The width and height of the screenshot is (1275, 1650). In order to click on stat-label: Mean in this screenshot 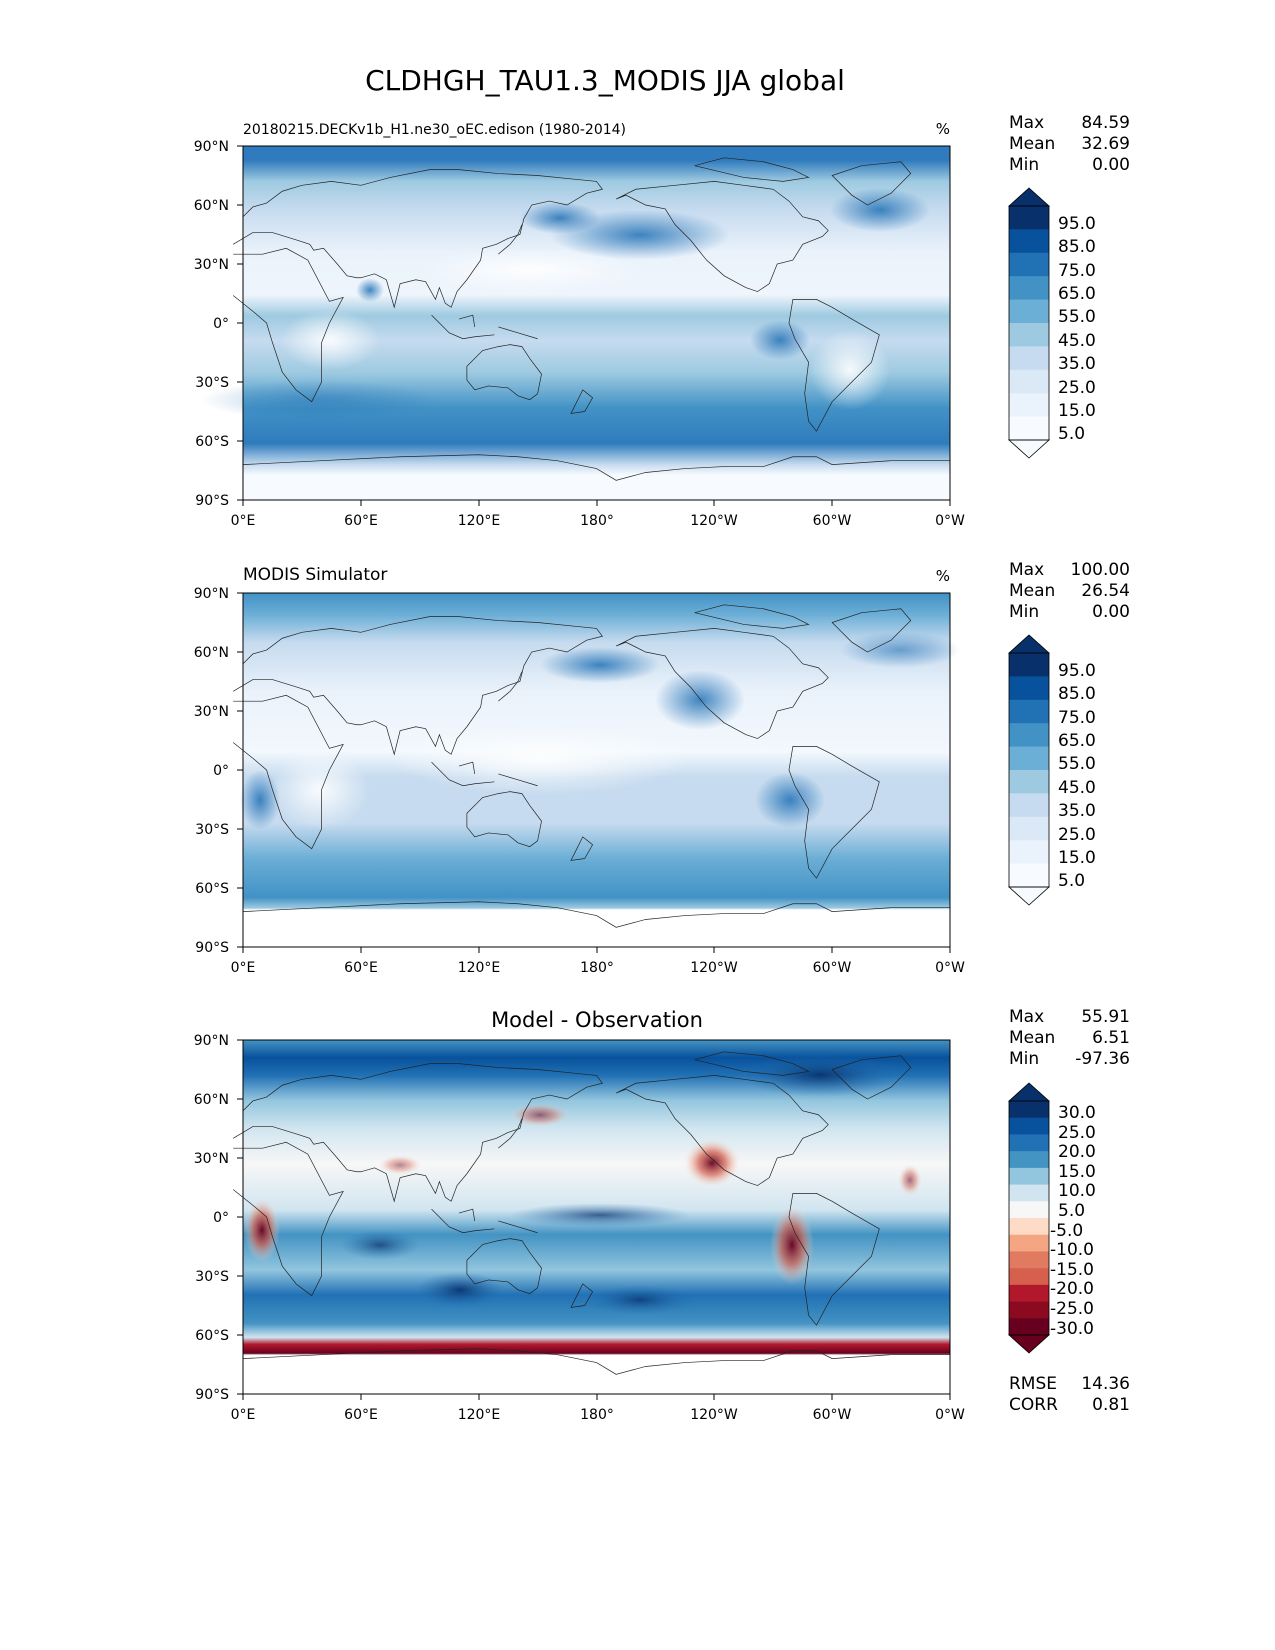, I will do `click(1032, 144)`.